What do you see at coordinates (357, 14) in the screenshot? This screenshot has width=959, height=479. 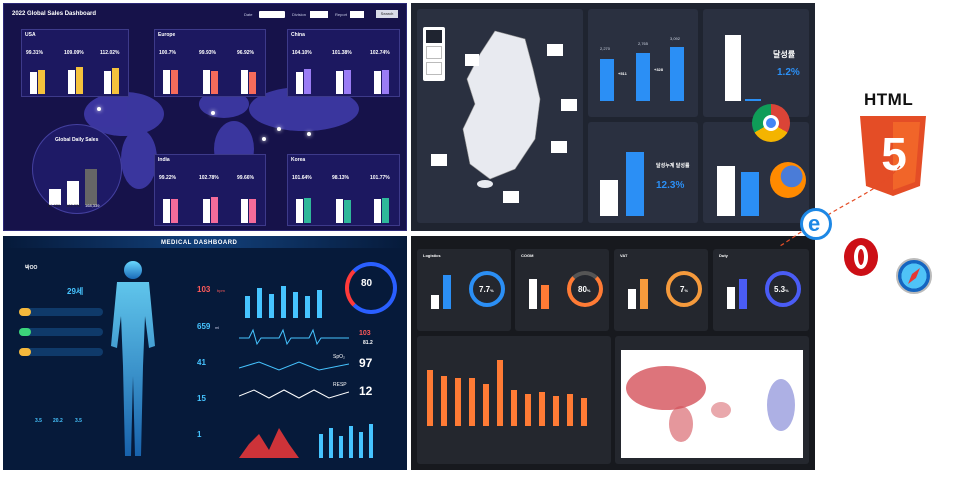 I see `report-select` at bounding box center [357, 14].